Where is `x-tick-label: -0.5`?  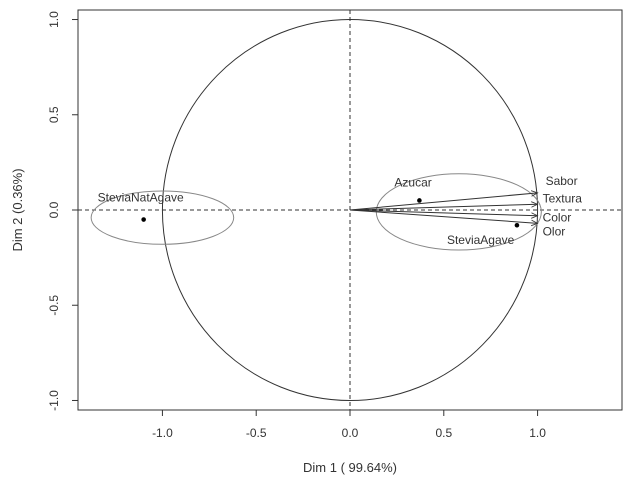
x-tick-label: -0.5 is located at coordinates (256, 433).